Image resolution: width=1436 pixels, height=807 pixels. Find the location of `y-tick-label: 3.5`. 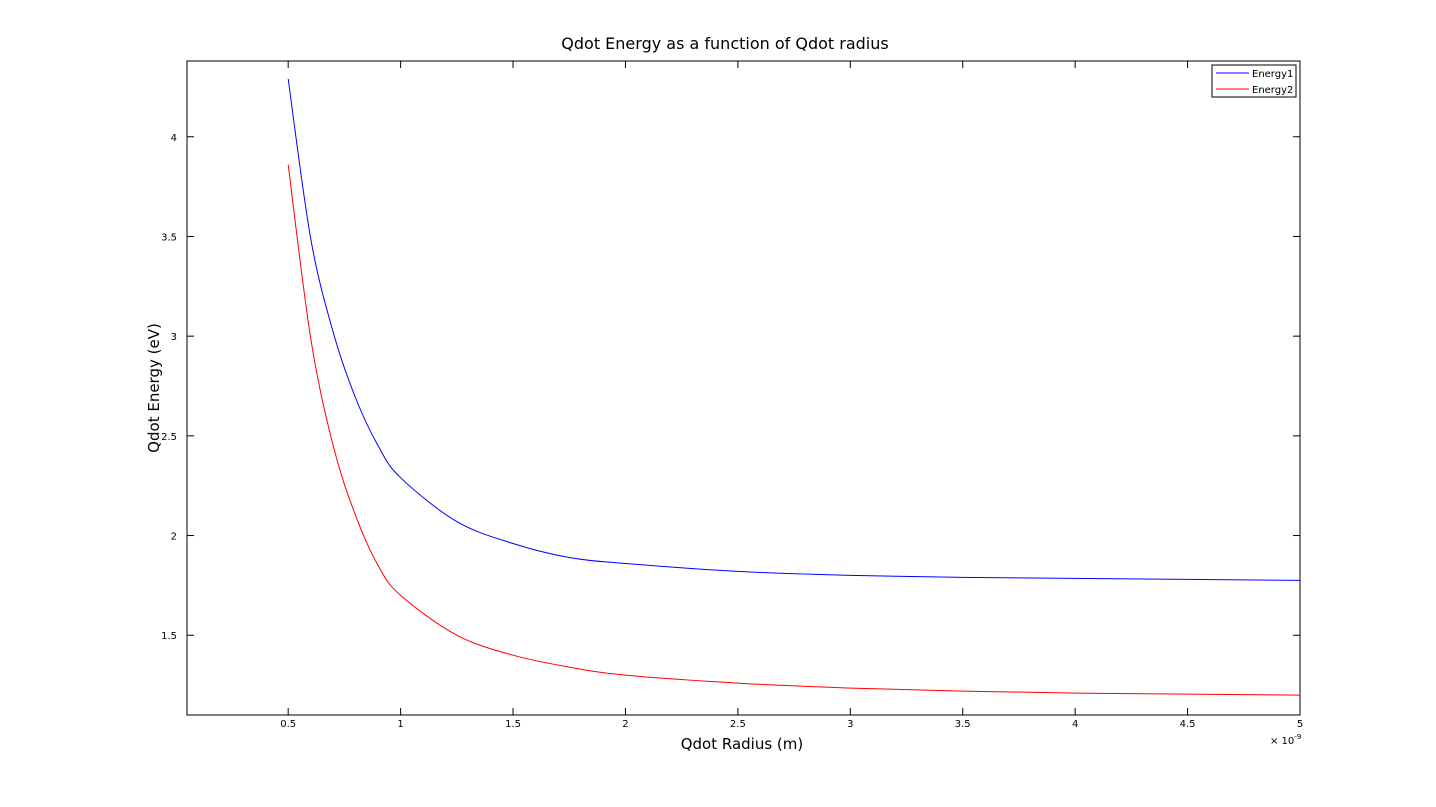

y-tick-label: 3.5 is located at coordinates (169, 237).